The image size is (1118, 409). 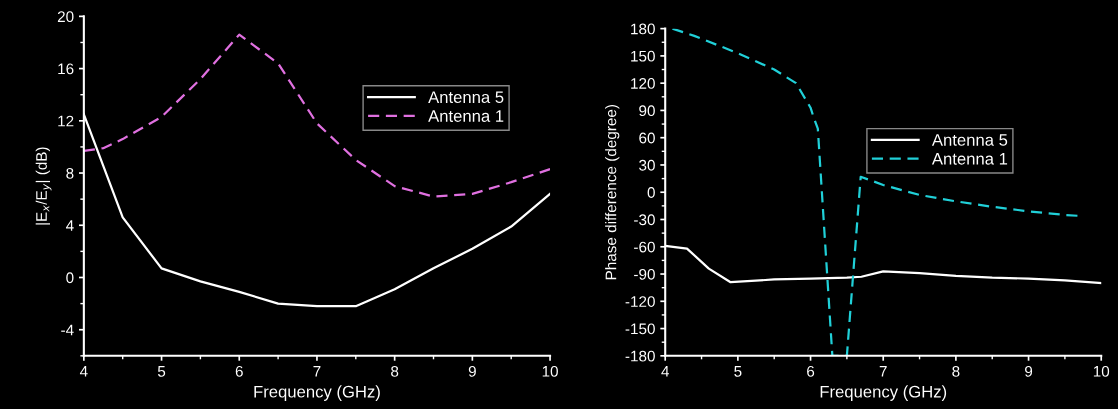 I want to click on y-axis-title: Phase difference (degree), so click(x=612, y=192).